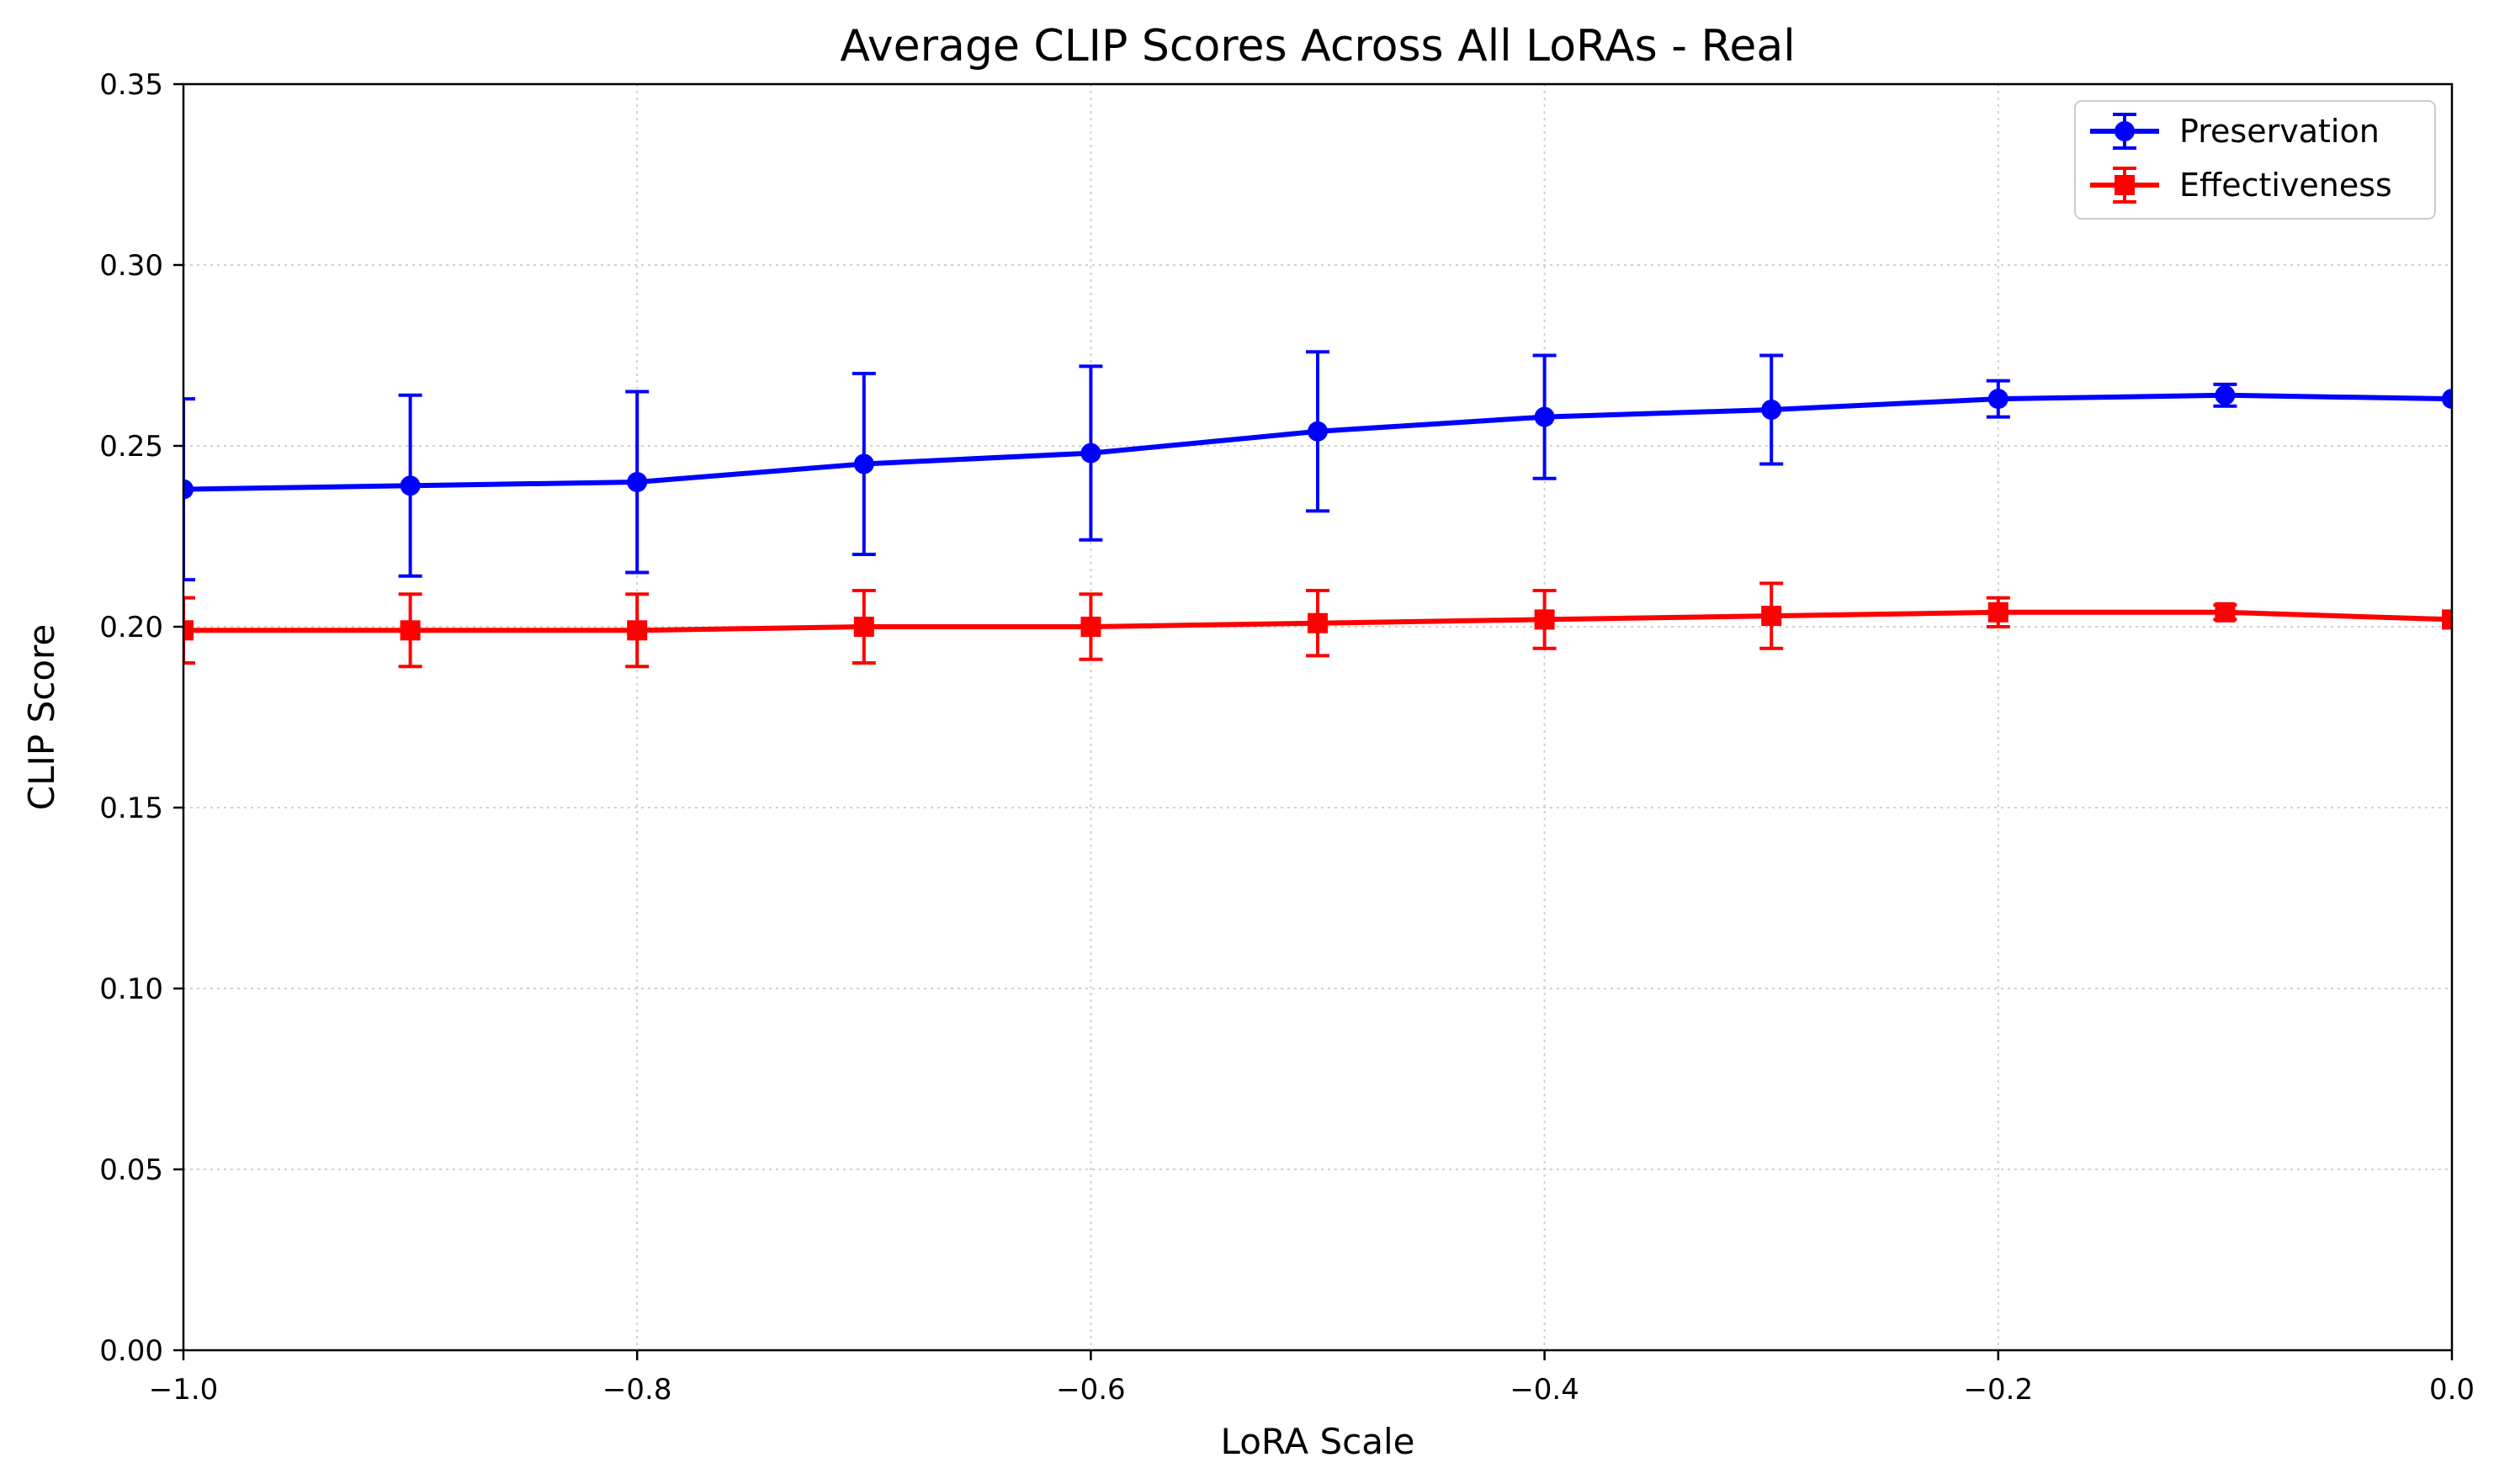 This screenshot has height=1484, width=2494. Describe the element at coordinates (131, 85) in the screenshot. I see `y-tick-label: 0.35` at that location.